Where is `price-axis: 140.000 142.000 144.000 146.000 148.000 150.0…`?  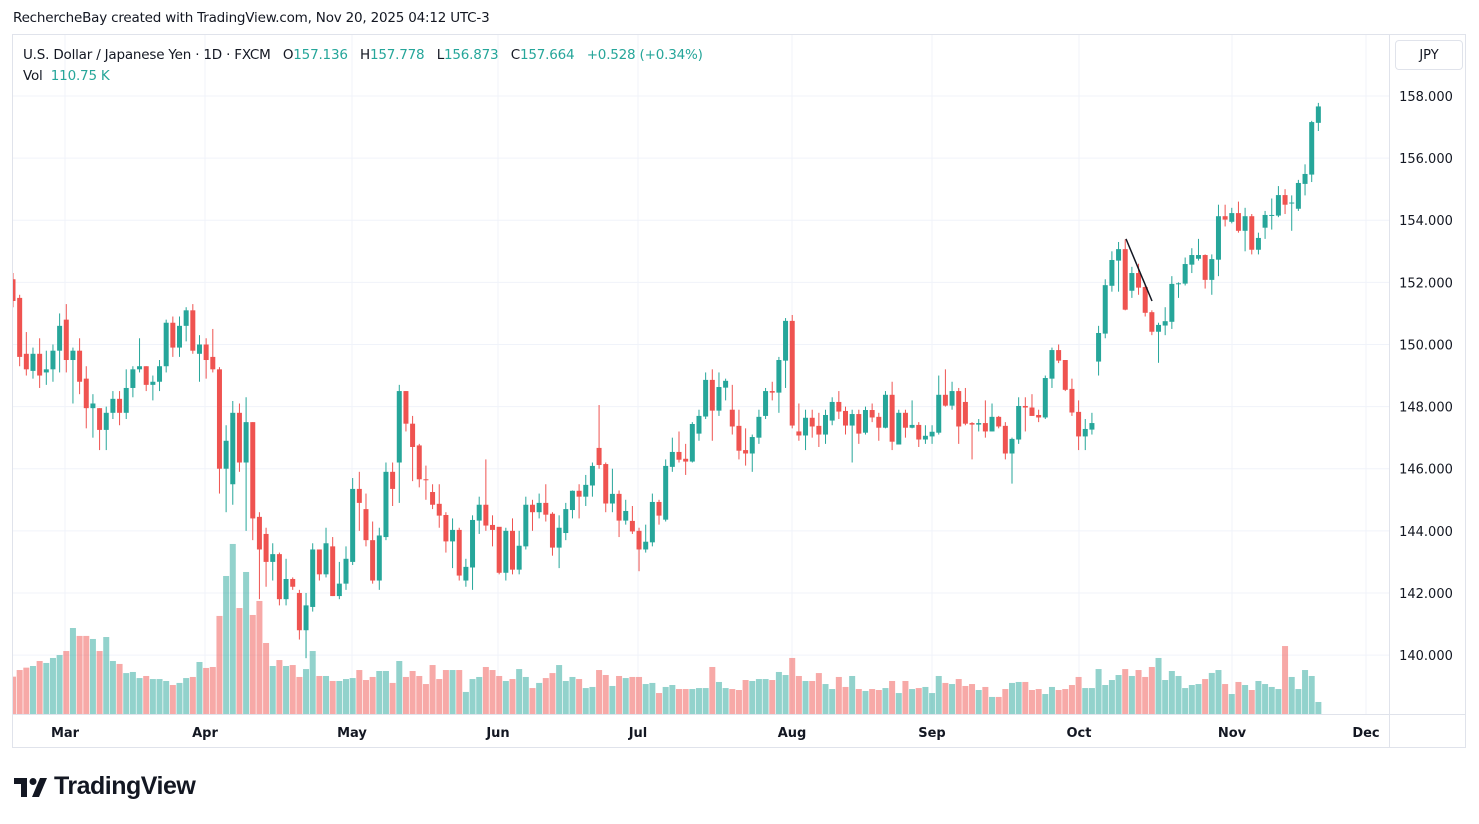 price-axis: 140.000 142.000 144.000 146.000 148.000 150.0… is located at coordinates (1426, 377).